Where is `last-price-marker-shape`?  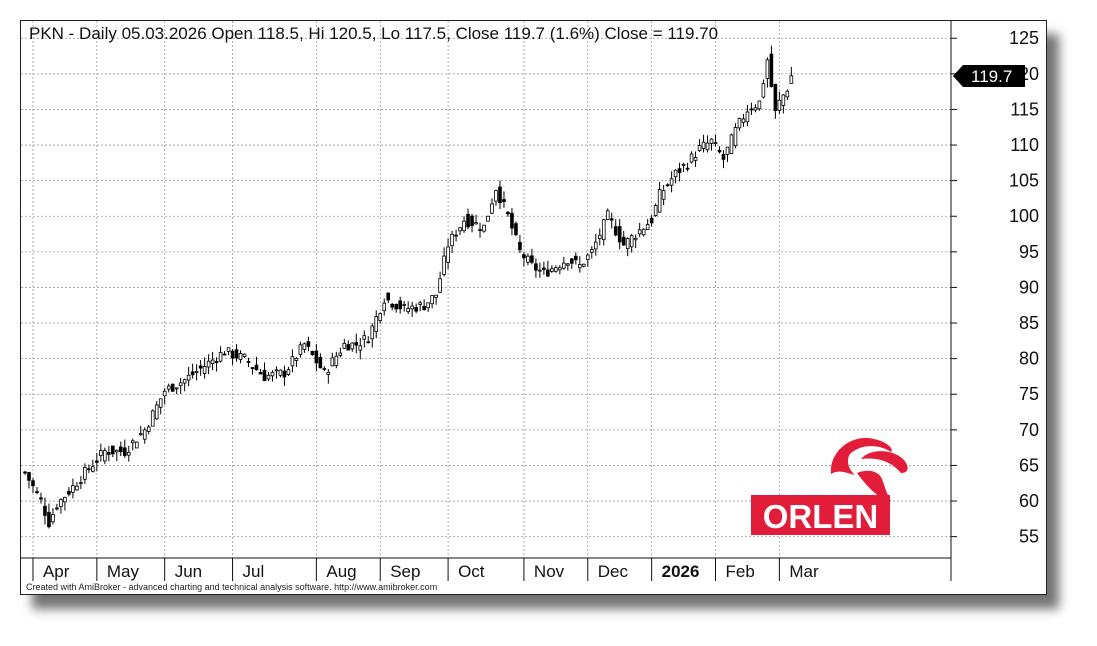
last-price-marker-shape is located at coordinates (989, 75).